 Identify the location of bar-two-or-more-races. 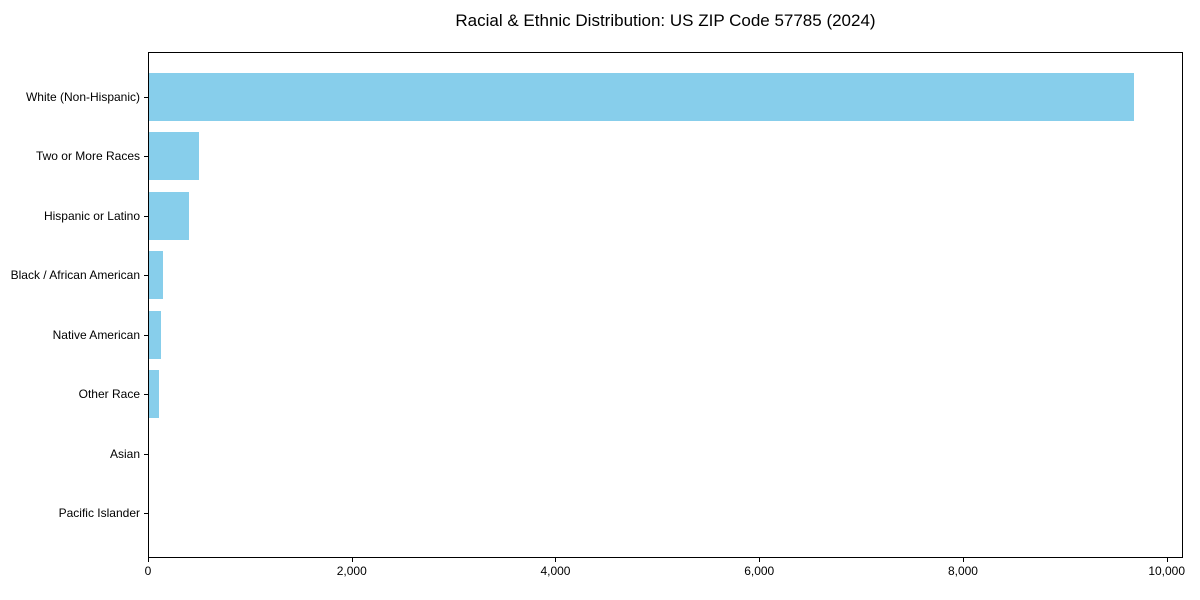
(174, 156).